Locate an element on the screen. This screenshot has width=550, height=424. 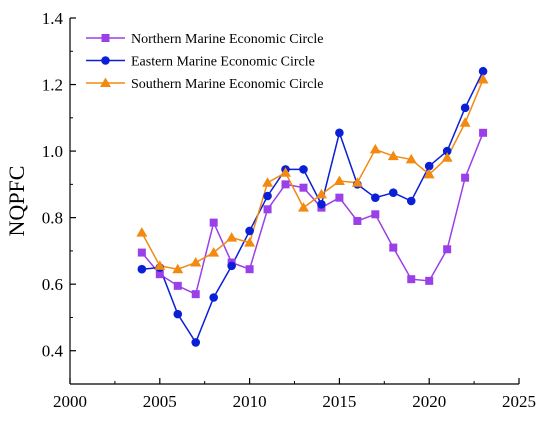
x-tick-label: 2020 is located at coordinates (429, 401).